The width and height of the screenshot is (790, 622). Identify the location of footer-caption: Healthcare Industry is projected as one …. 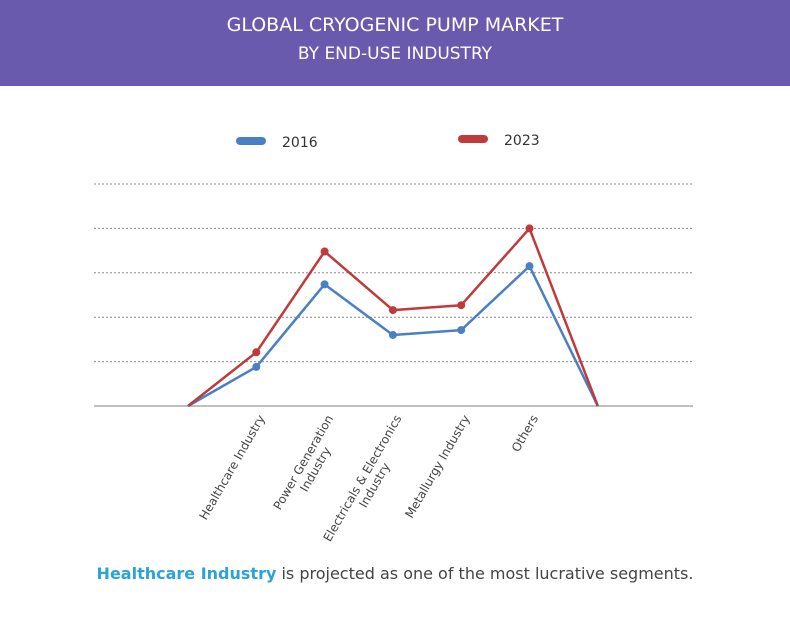
(395, 573).